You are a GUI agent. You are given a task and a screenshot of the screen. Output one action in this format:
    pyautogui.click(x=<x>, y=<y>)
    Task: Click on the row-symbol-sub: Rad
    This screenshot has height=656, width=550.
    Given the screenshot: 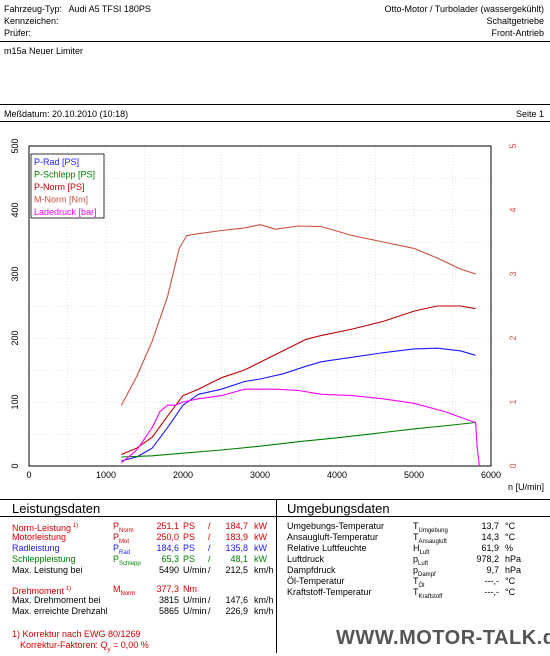 What is the action you would take?
    pyautogui.click(x=125, y=552)
    